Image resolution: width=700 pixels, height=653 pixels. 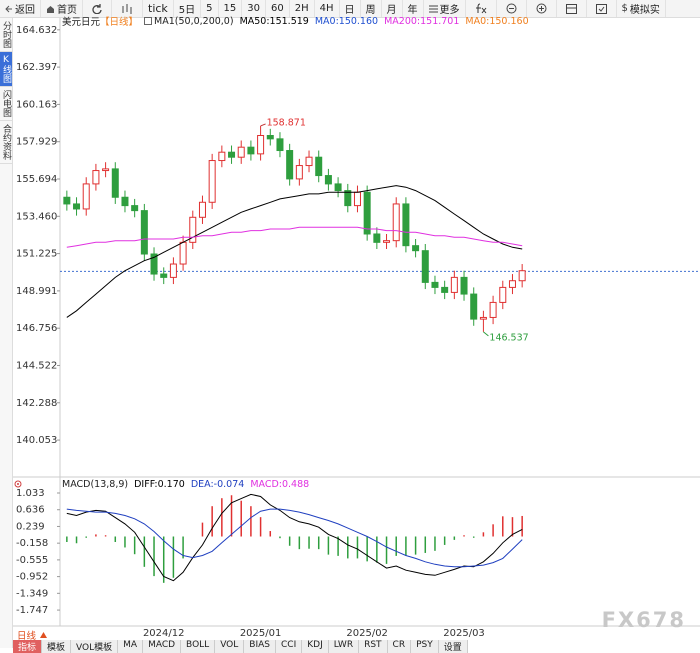 I want to click on button-label: 5, so click(x=209, y=8).